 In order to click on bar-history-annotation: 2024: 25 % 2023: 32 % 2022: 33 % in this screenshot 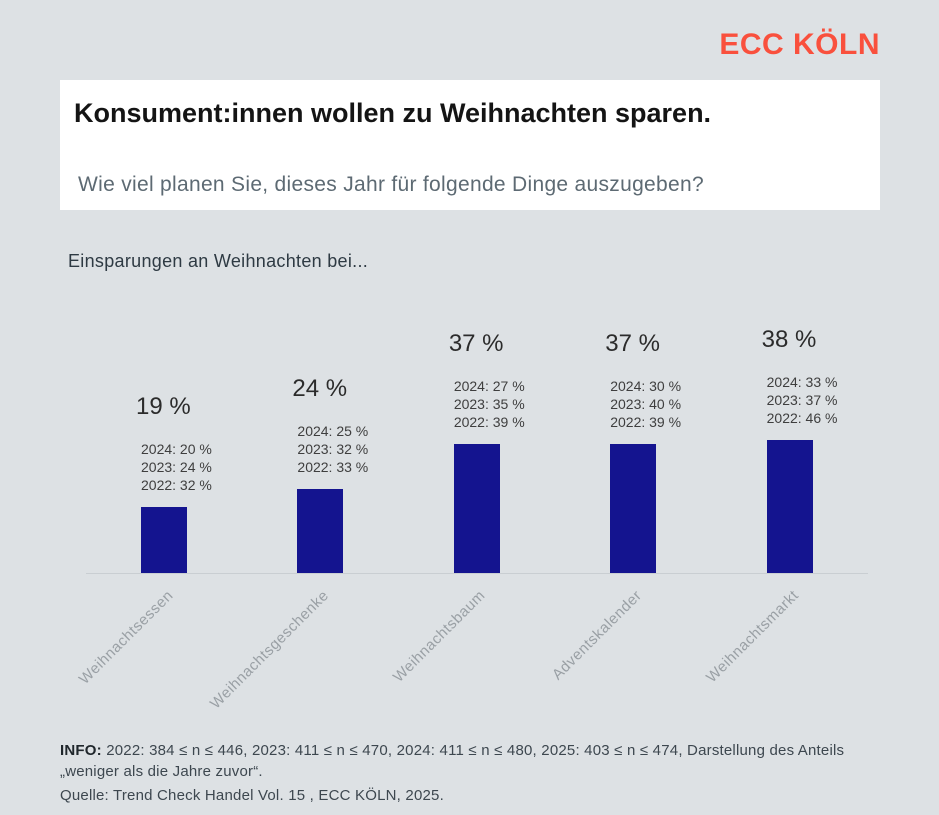, I will do `click(332, 449)`.